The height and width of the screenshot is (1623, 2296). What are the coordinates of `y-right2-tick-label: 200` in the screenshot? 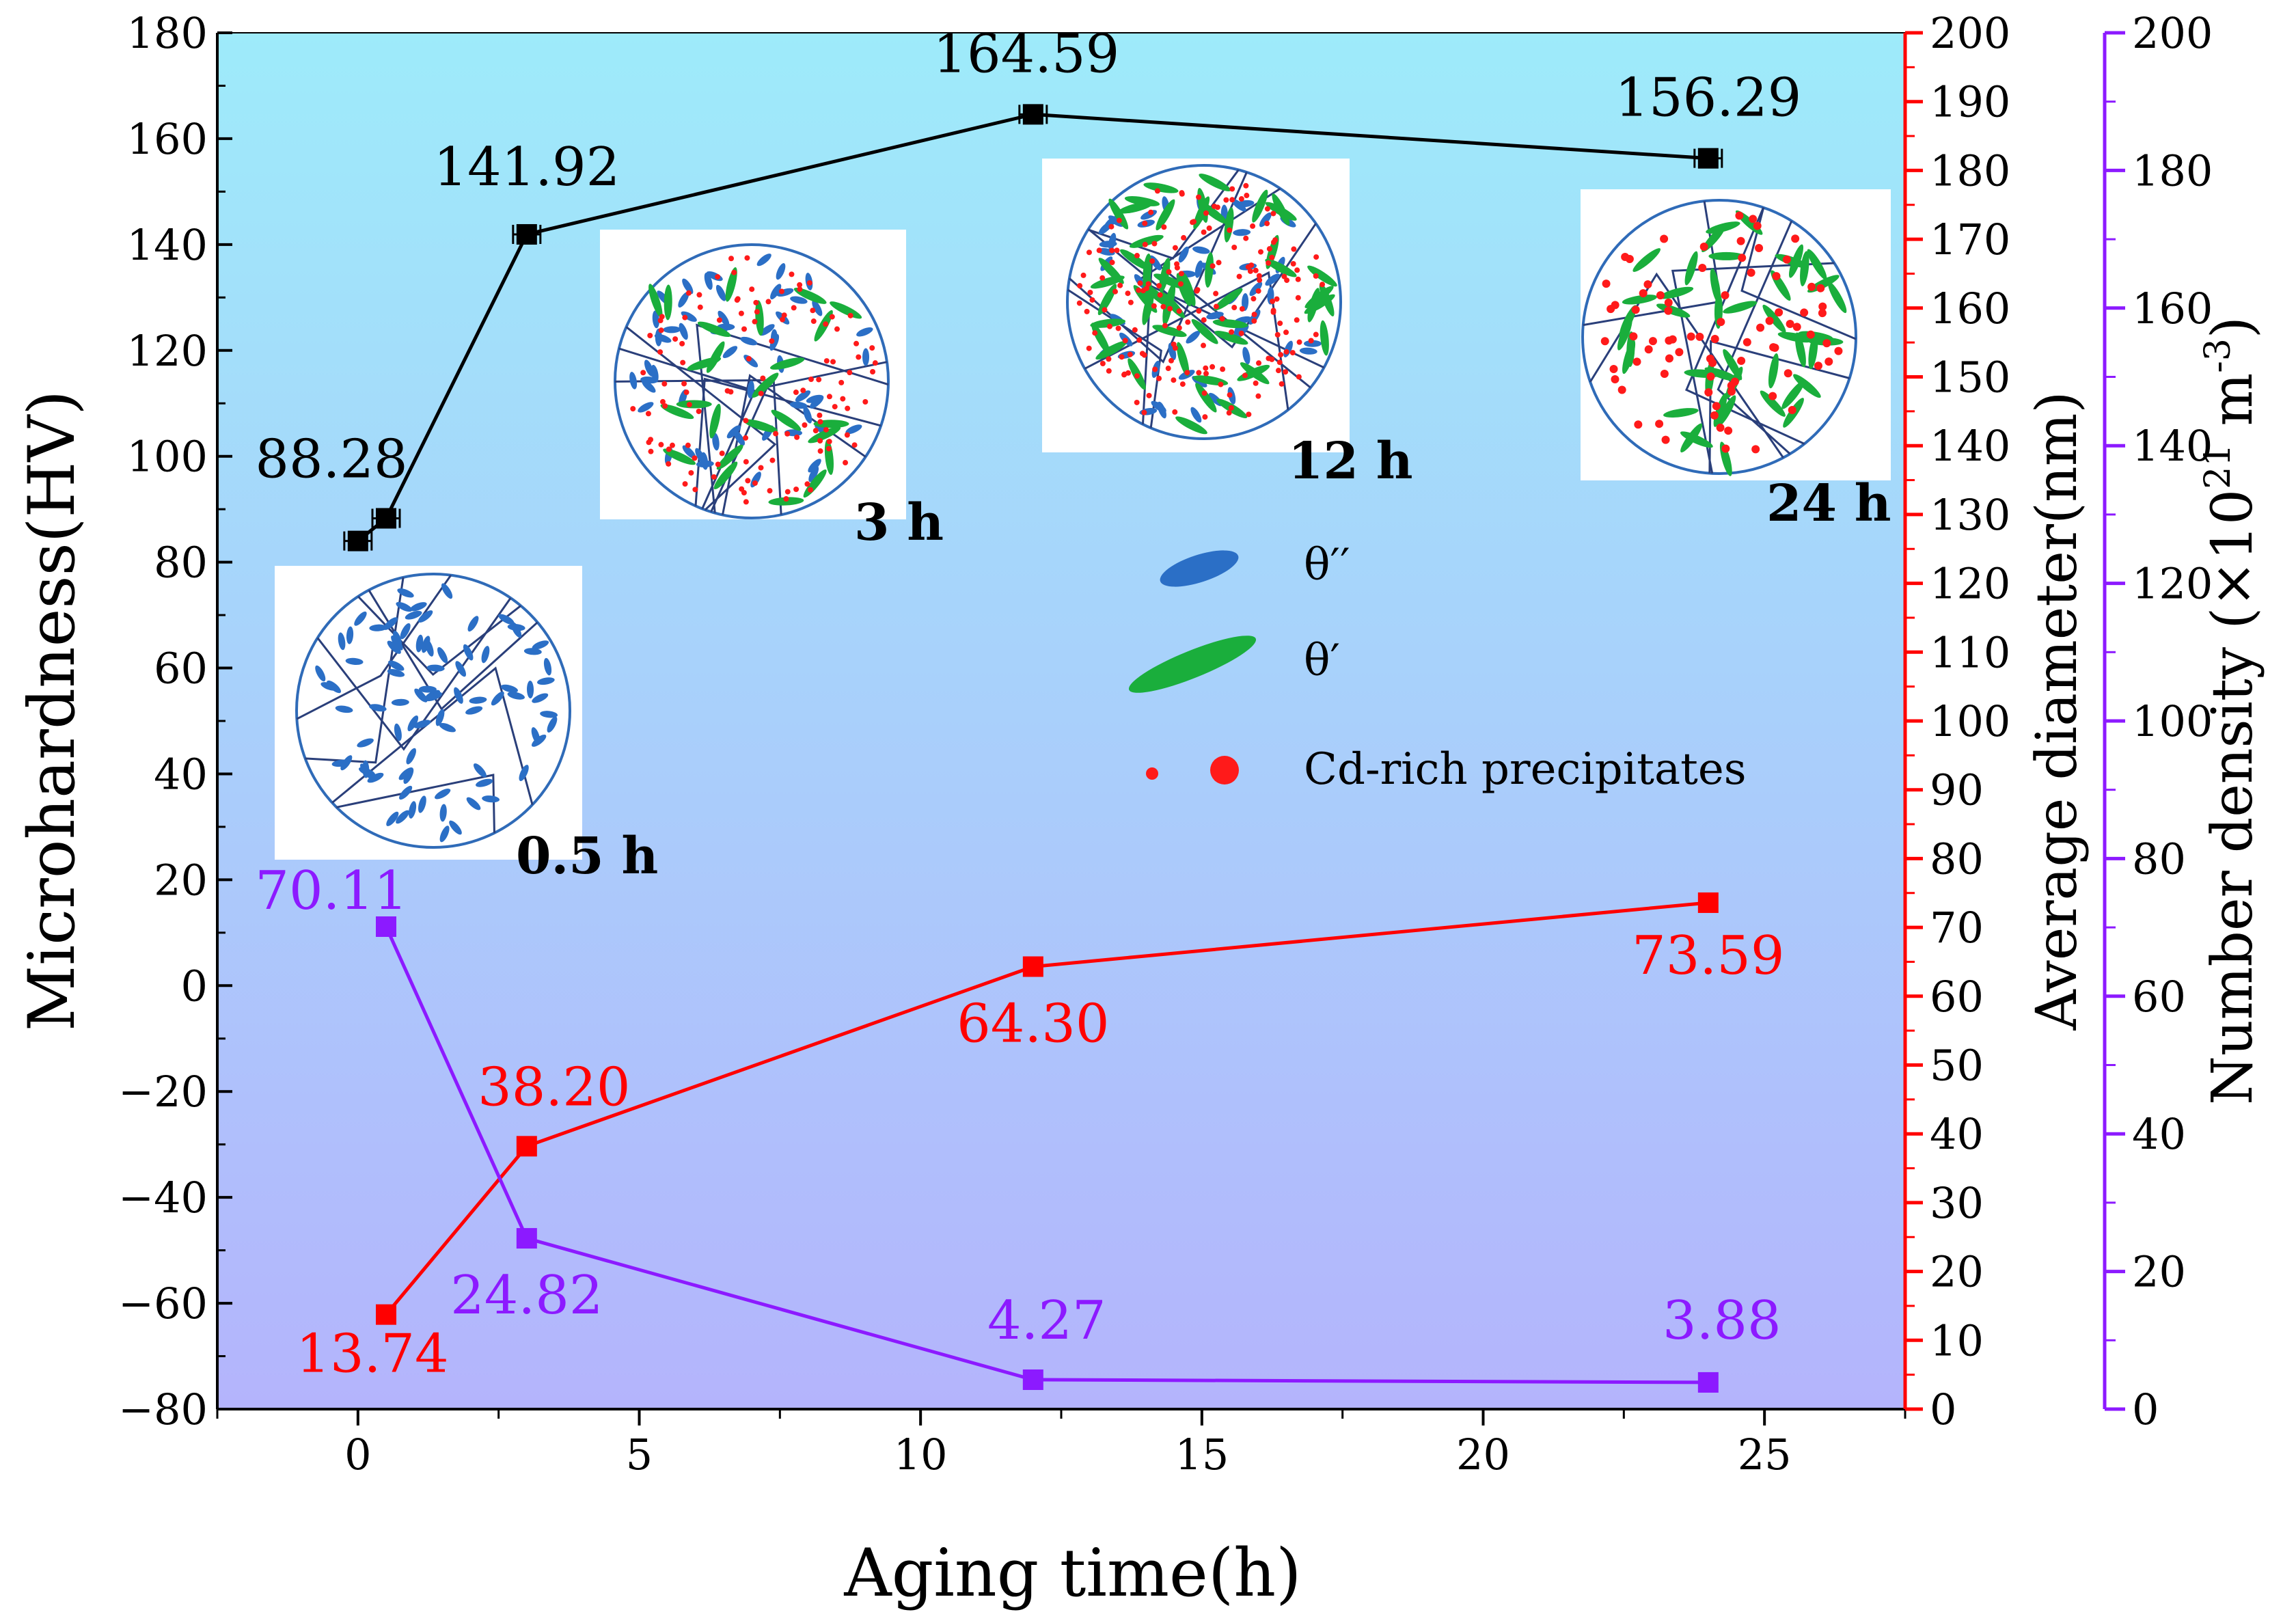 It's located at (2172, 33).